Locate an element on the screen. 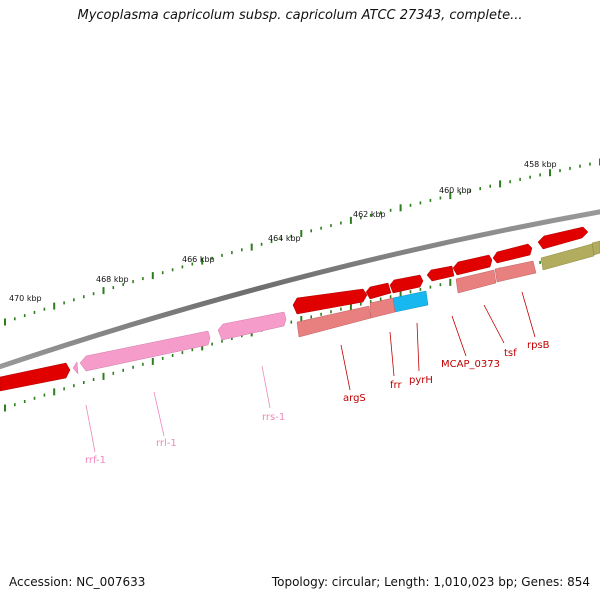 The width and height of the screenshot is (600, 600). leader-pyrH is located at coordinates (418, 347).